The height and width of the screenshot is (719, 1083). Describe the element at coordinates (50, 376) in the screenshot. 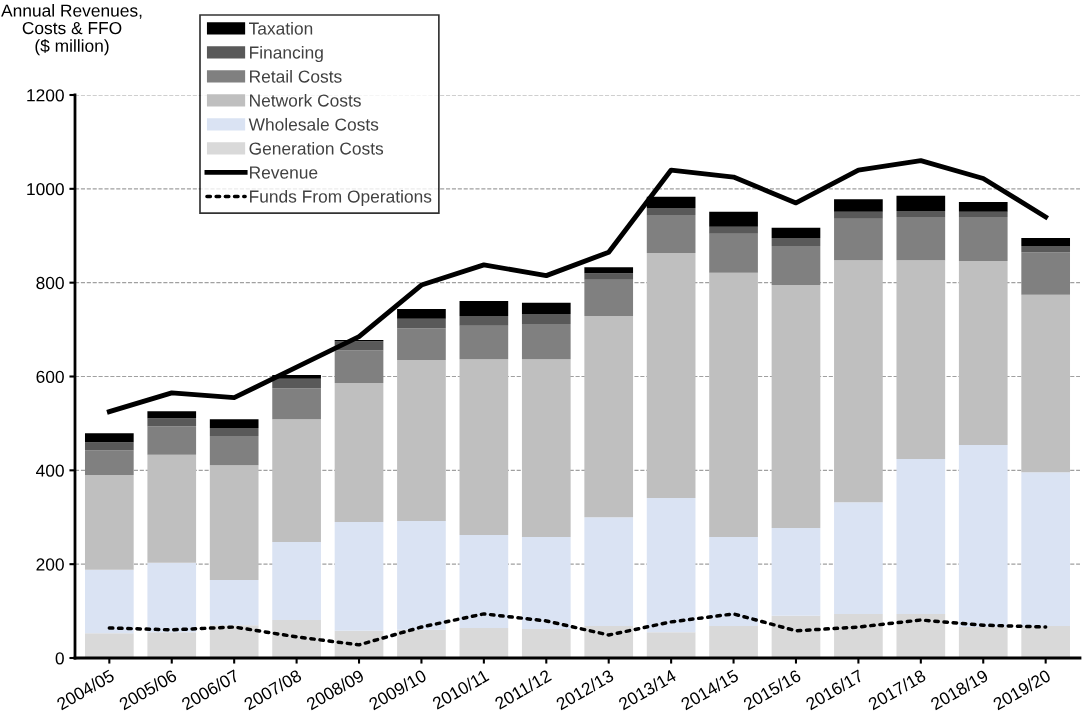

I see `y-tick-label: 600` at that location.